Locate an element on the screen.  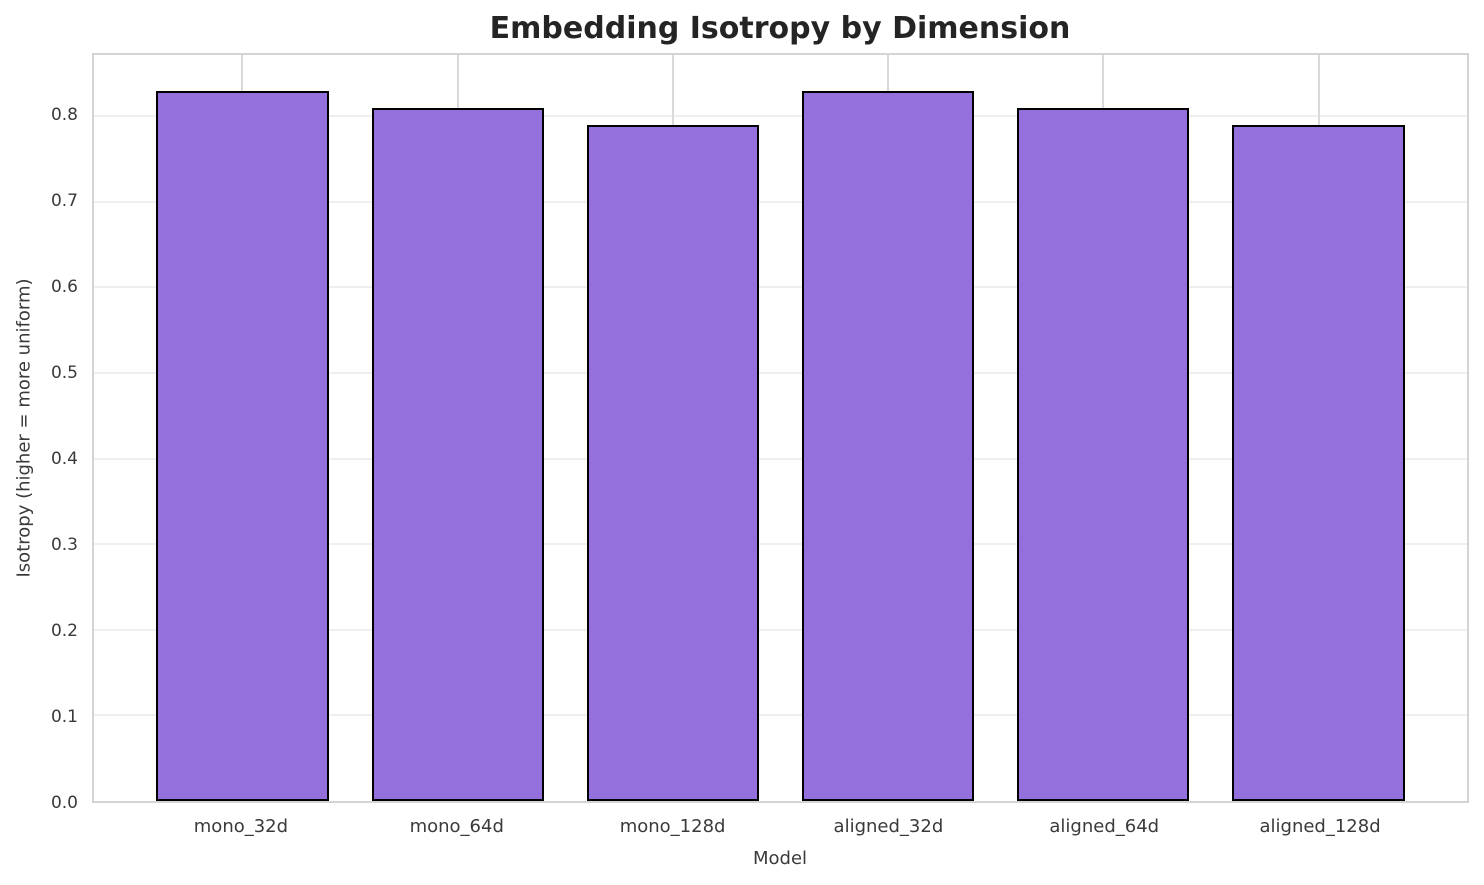
bar-aligned_128d is located at coordinates (1318, 462).